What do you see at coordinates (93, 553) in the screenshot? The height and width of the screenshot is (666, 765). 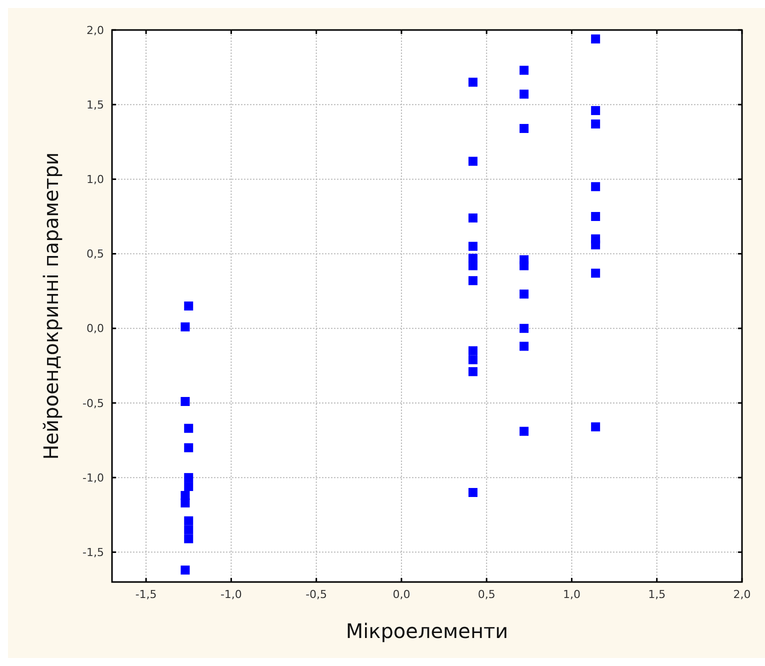 I see `y-tick-label: -1,5` at bounding box center [93, 553].